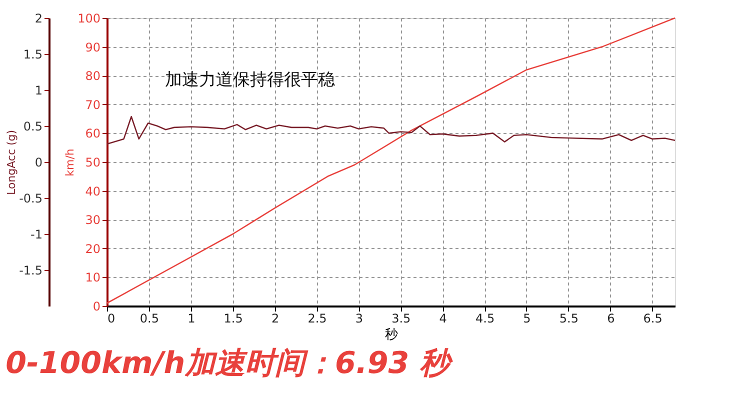 The width and height of the screenshot is (744, 418). I want to click on x-tick-label: 1.5, so click(233, 319).